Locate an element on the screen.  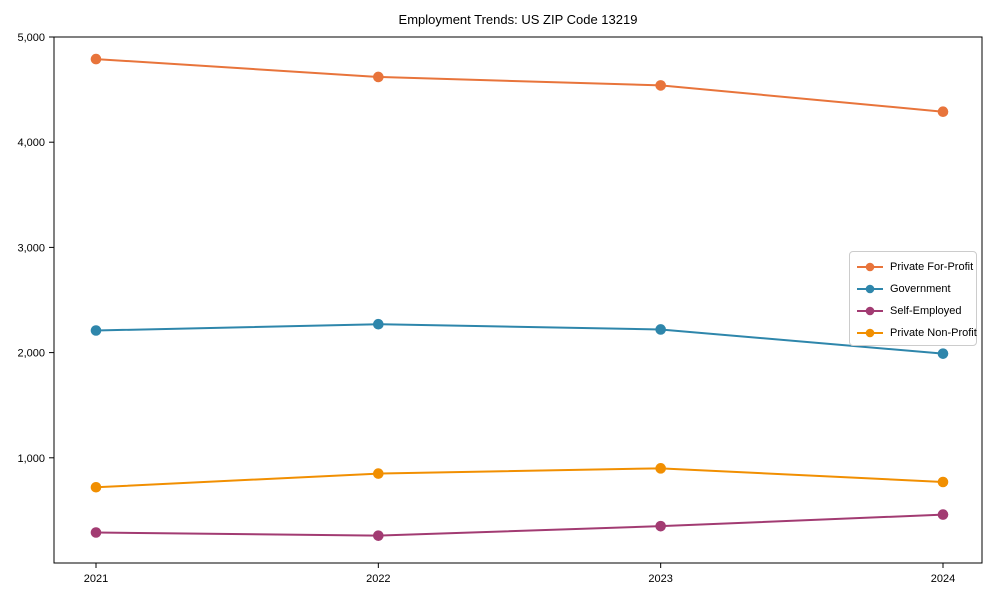
data-point-self-employed-2023 is located at coordinates (660, 526).